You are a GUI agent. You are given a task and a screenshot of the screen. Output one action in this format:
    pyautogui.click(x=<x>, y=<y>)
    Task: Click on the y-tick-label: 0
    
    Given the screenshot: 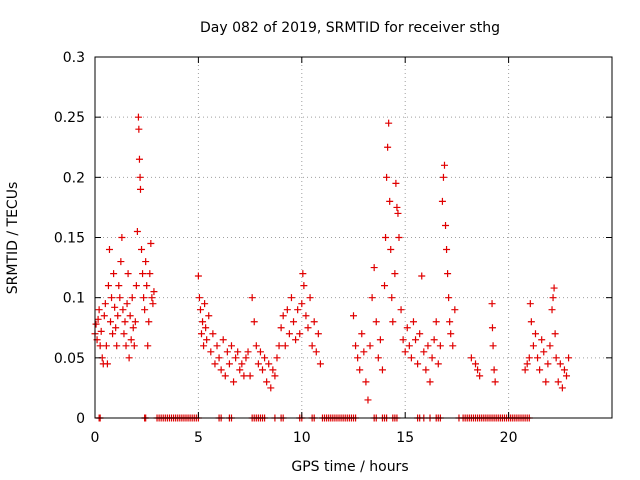 What is the action you would take?
    pyautogui.click(x=80, y=419)
    